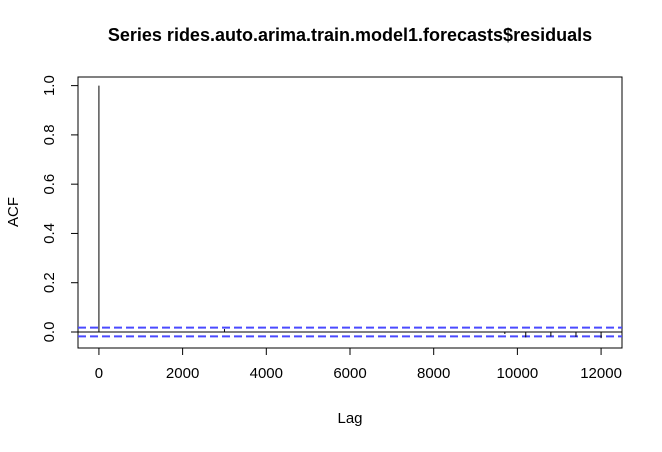 Image resolution: width=662 pixels, height=452 pixels. What do you see at coordinates (49, 282) in the screenshot?
I see `y-tick-label: 0.2` at bounding box center [49, 282].